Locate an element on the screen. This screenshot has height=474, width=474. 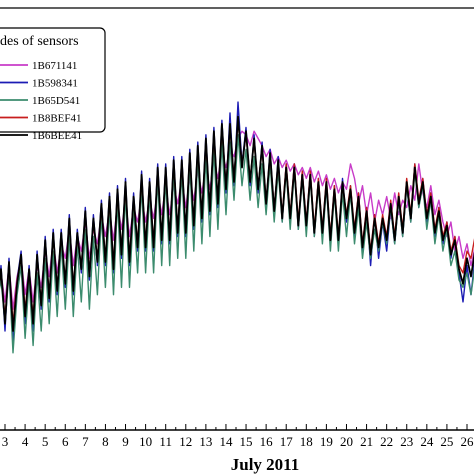
x-tick-label: 22 is located at coordinates (386, 441).